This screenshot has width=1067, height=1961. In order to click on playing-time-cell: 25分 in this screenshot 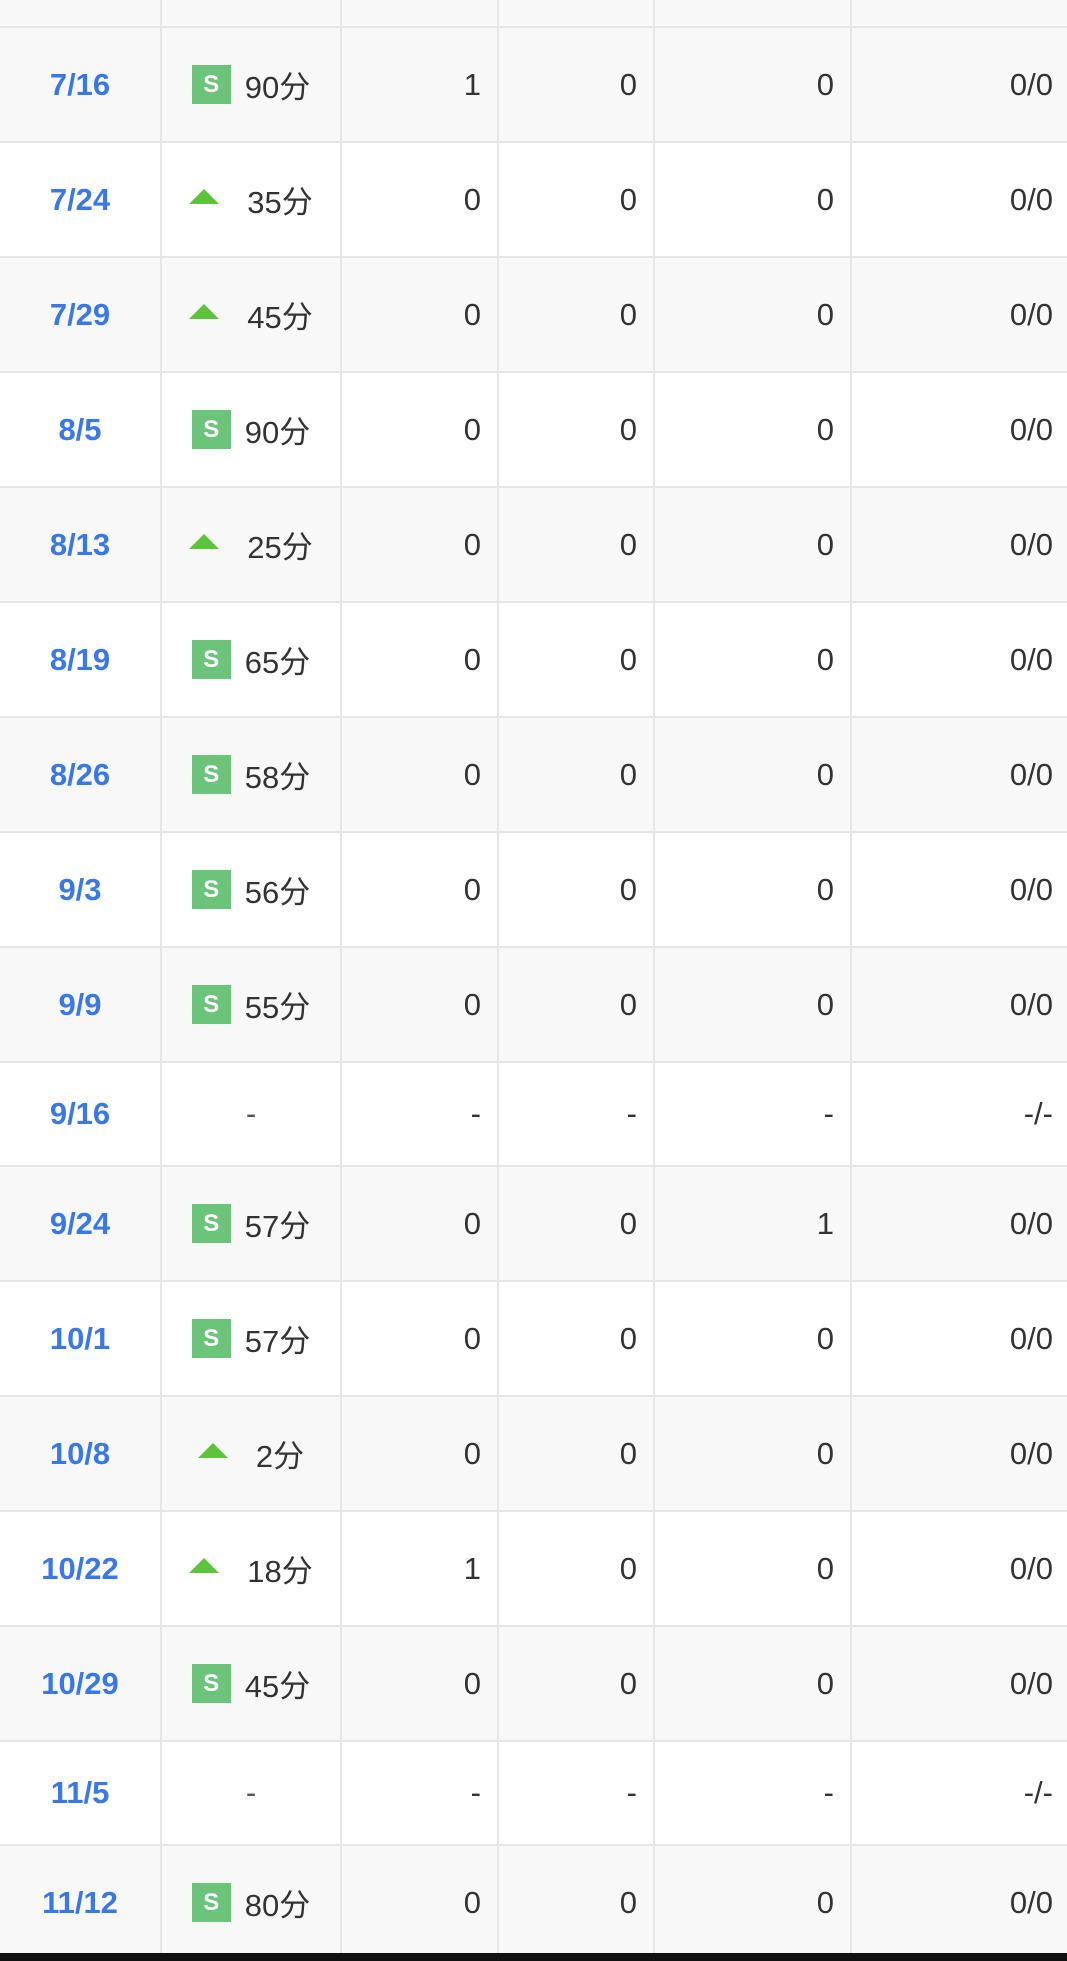, I will do `click(252, 544)`.